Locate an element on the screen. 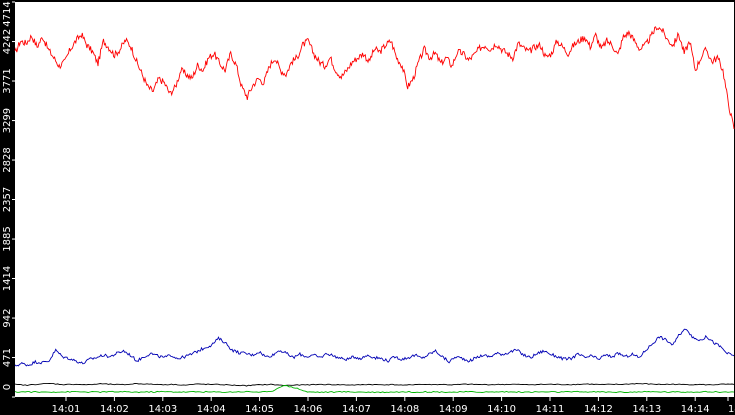  y-tick-label: 1414 is located at coordinates (7, 278).